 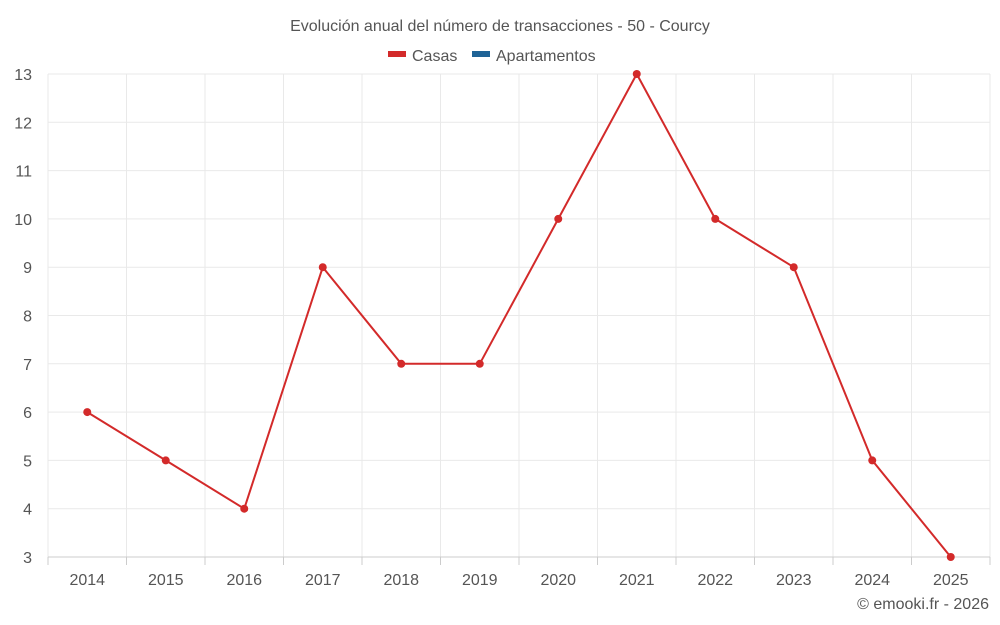 I want to click on y-tick-label: 8, so click(x=27, y=317).